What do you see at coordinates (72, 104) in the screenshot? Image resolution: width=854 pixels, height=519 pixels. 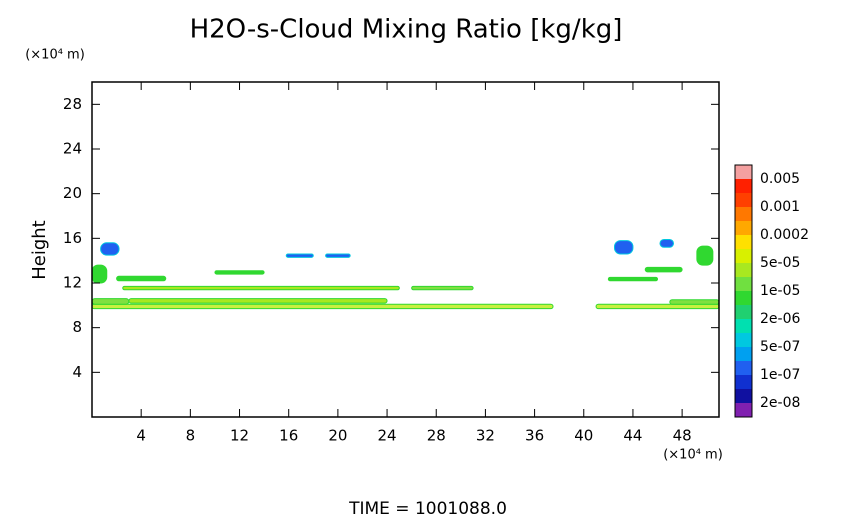 I see `y-tick-label: 28` at bounding box center [72, 104].